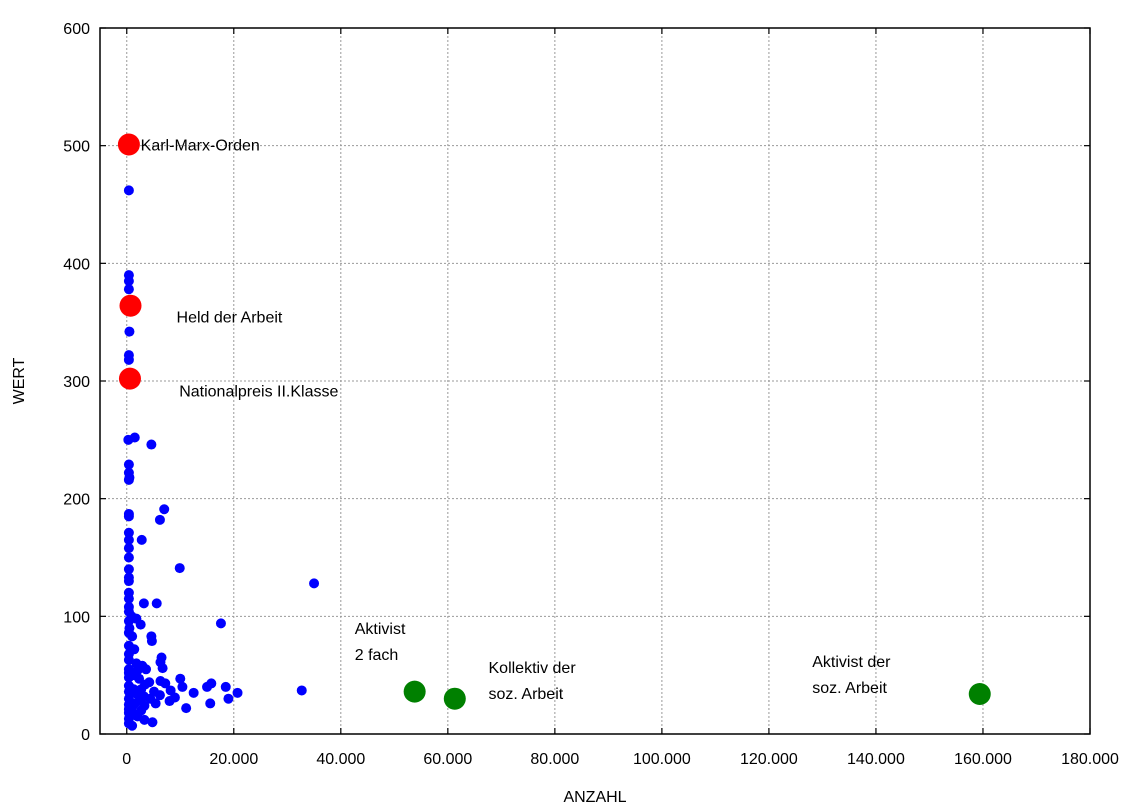 The image size is (1122, 810). I want to click on y-tick-label: 0, so click(85, 735).